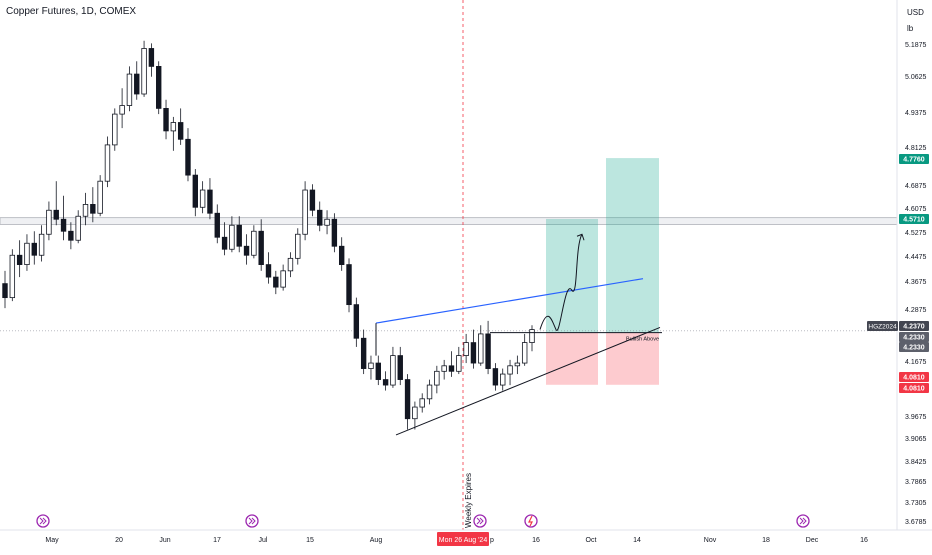  What do you see at coordinates (916, 503) in the screenshot?
I see `y-tick-label: 3.7305` at bounding box center [916, 503].